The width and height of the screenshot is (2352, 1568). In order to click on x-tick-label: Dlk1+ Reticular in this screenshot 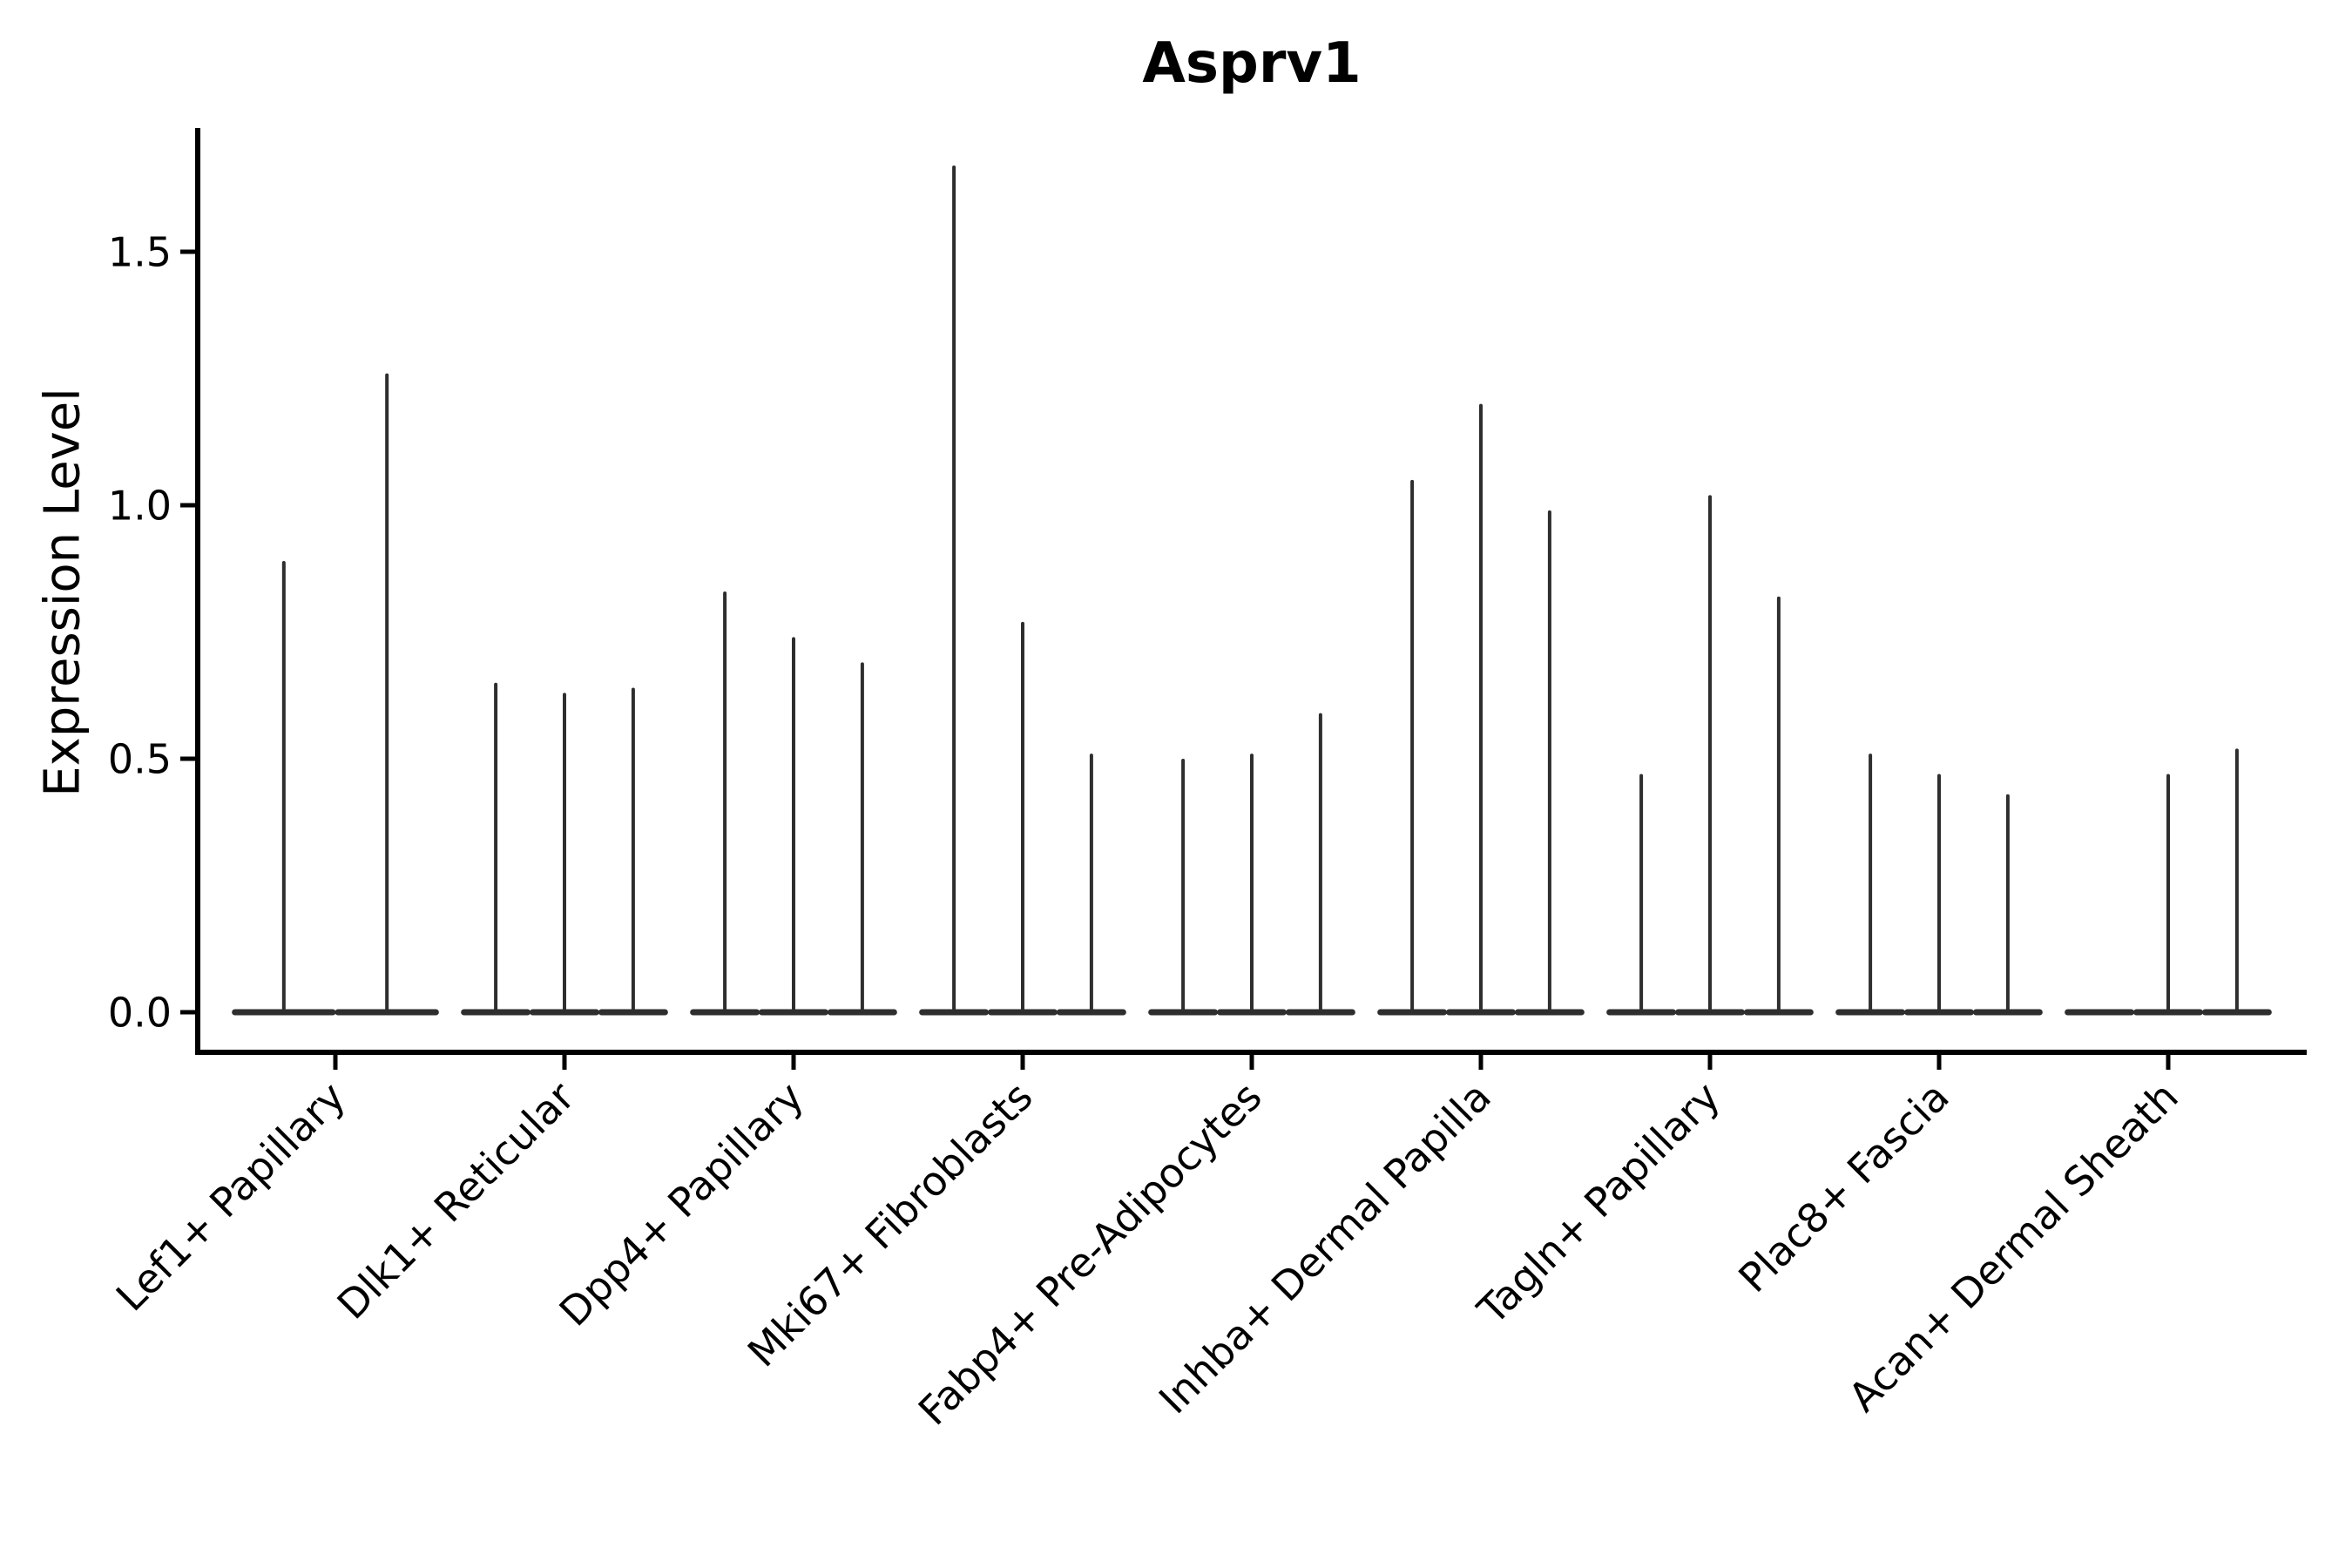, I will do `click(456, 1201)`.